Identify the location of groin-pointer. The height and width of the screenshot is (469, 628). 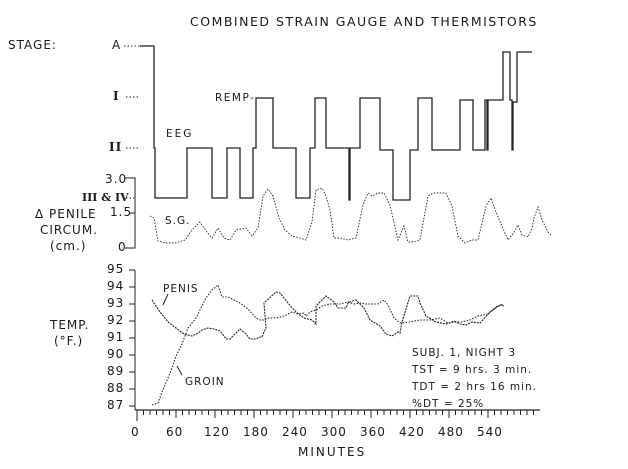
(179, 370).